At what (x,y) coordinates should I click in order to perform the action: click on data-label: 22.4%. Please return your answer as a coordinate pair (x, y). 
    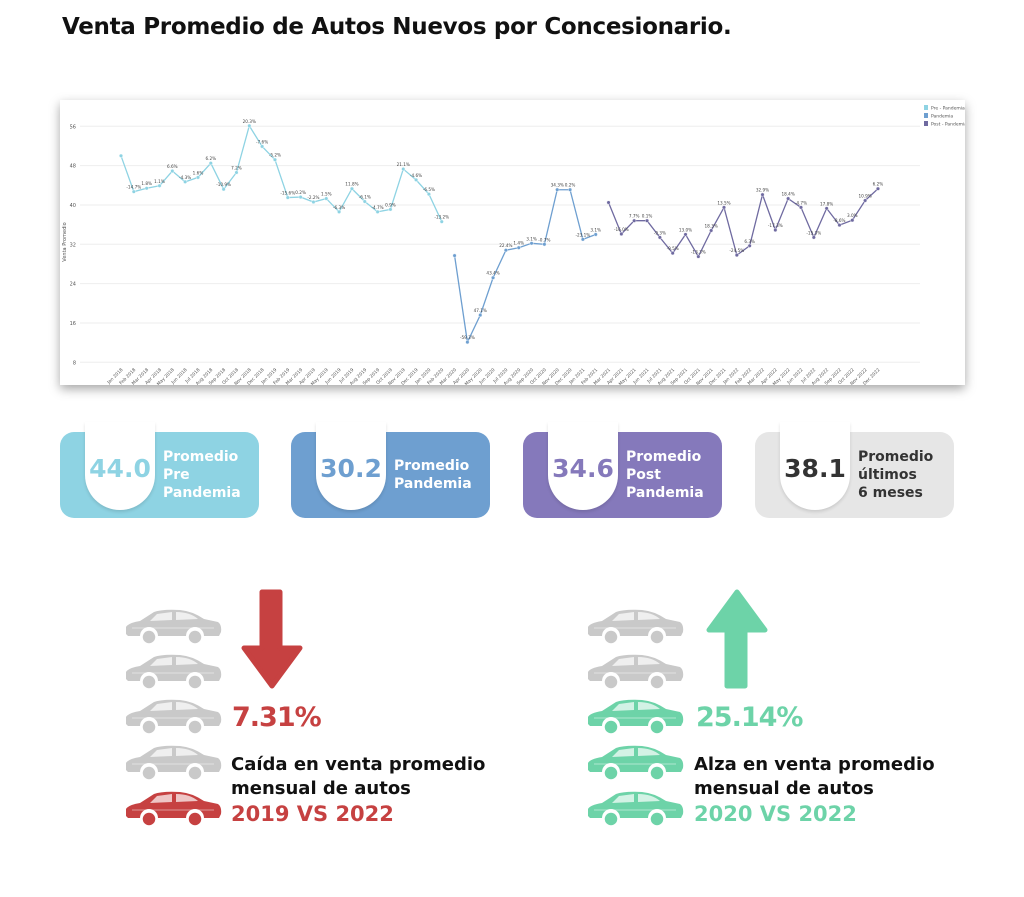
    Looking at the image, I should click on (505, 245).